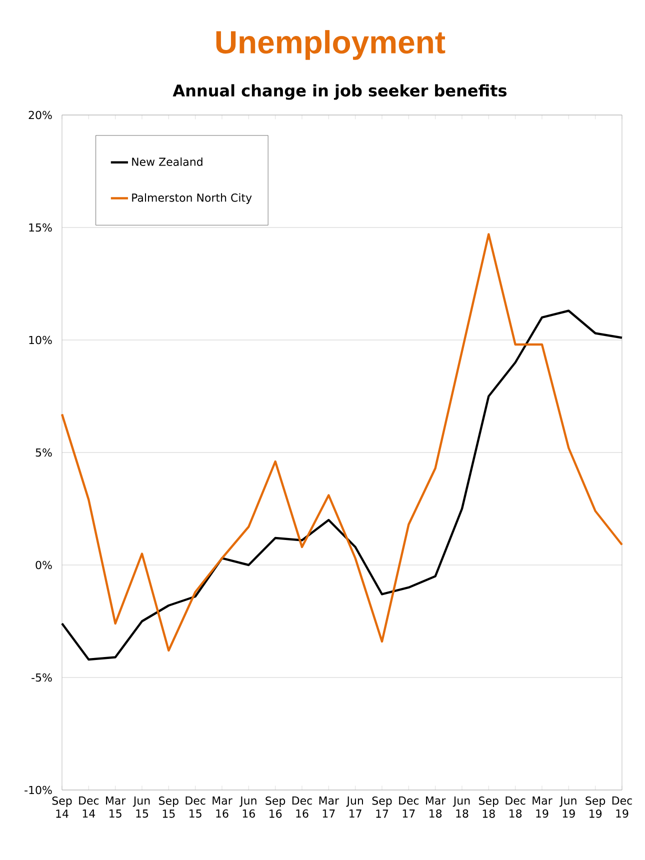 Image resolution: width=645 pixels, height=860 pixels. Describe the element at coordinates (196, 807) in the screenshot. I see `x-tick-label: Dec 15` at that location.